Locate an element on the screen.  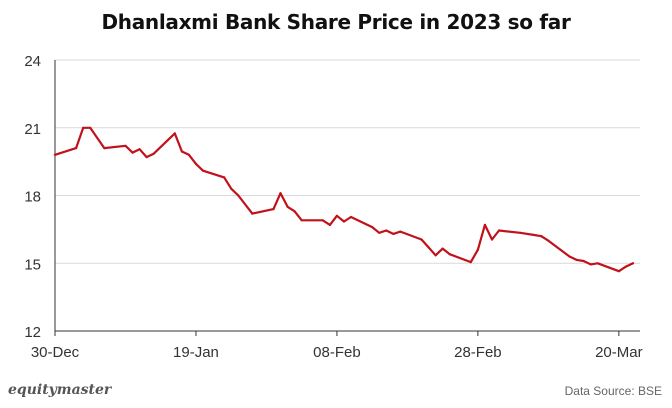
x-tick-label: 19-Jan is located at coordinates (196, 352).